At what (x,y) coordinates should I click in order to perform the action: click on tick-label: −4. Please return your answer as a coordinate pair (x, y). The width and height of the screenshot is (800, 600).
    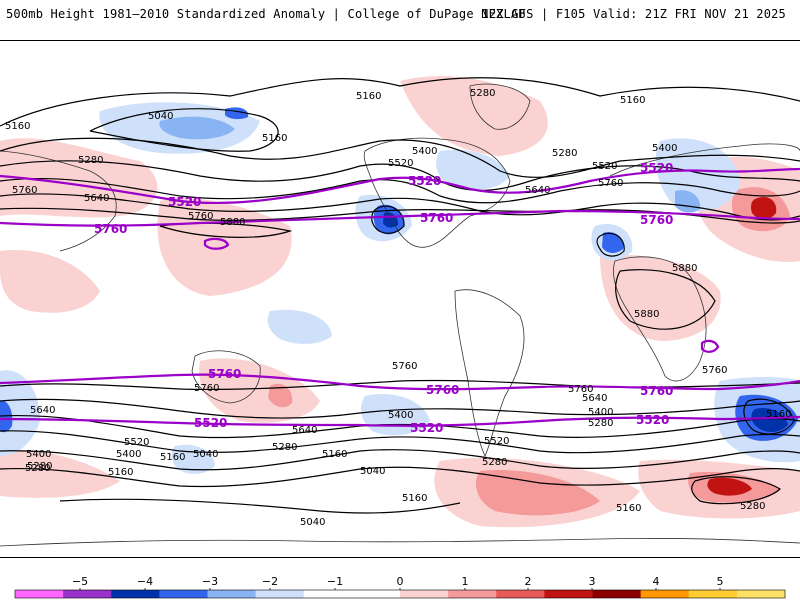
    Looking at the image, I should click on (145, 581).